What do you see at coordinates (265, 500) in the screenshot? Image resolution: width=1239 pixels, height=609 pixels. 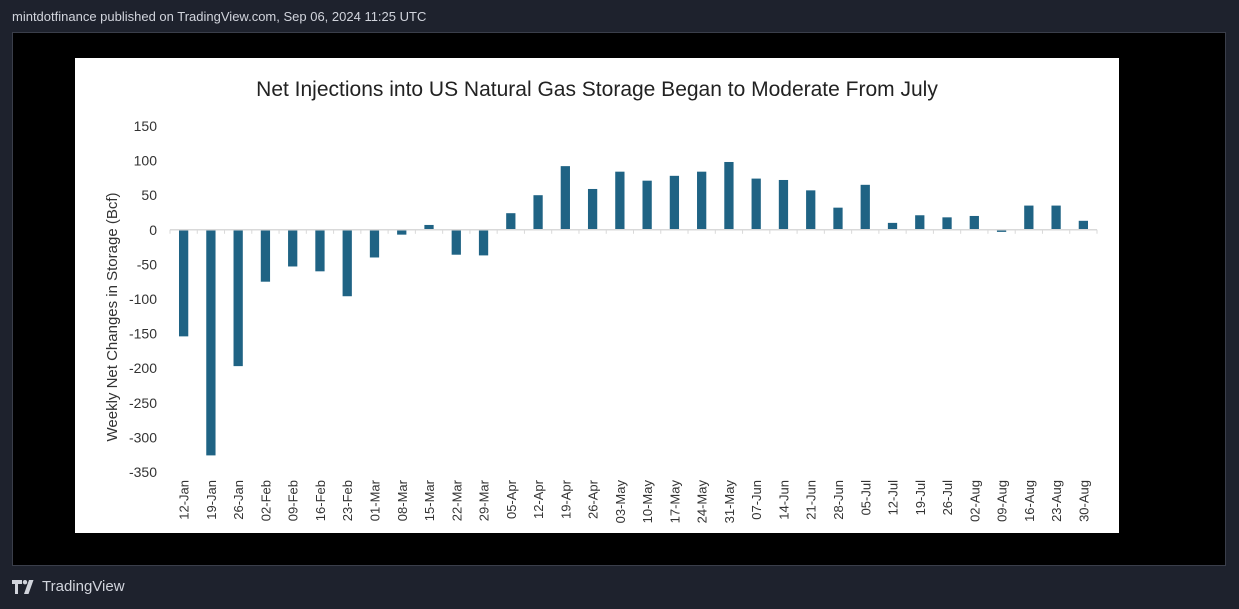 I see `x-tick-label: 02-Feb` at bounding box center [265, 500].